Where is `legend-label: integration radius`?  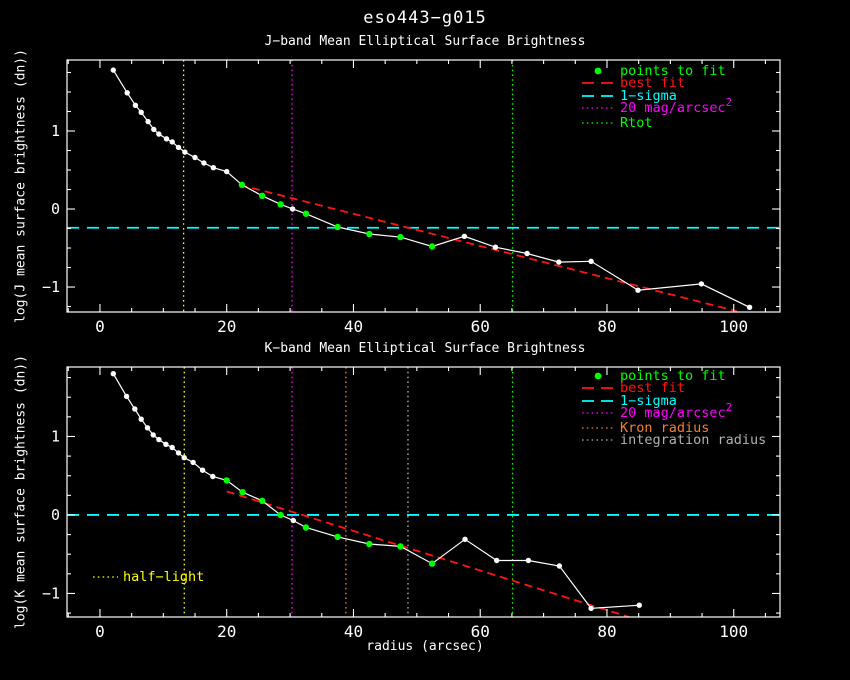 legend-label: integration radius is located at coordinates (693, 440).